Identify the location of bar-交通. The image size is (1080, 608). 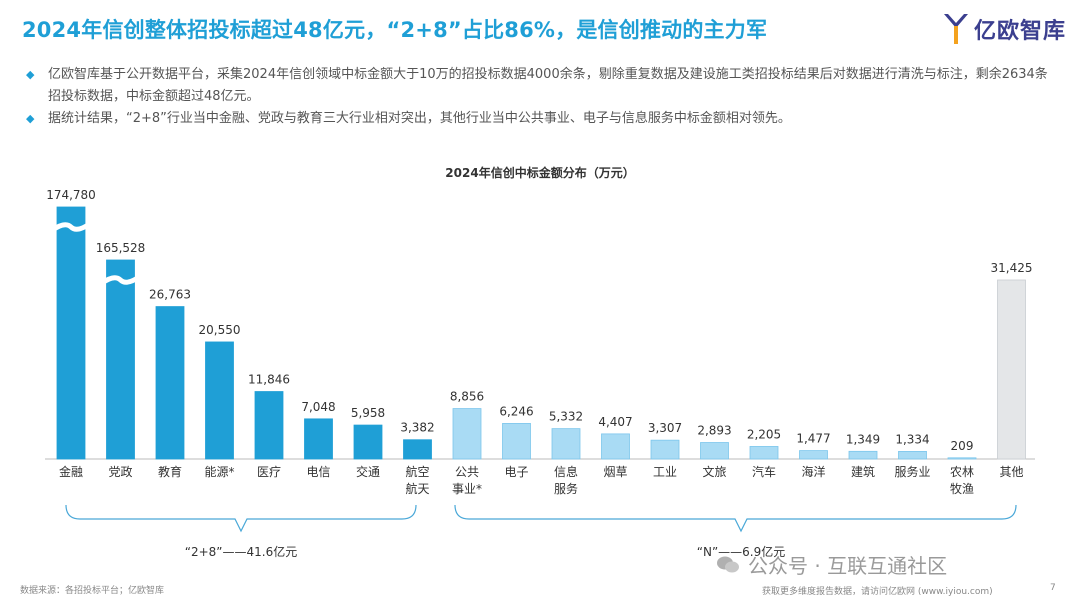
(368, 442).